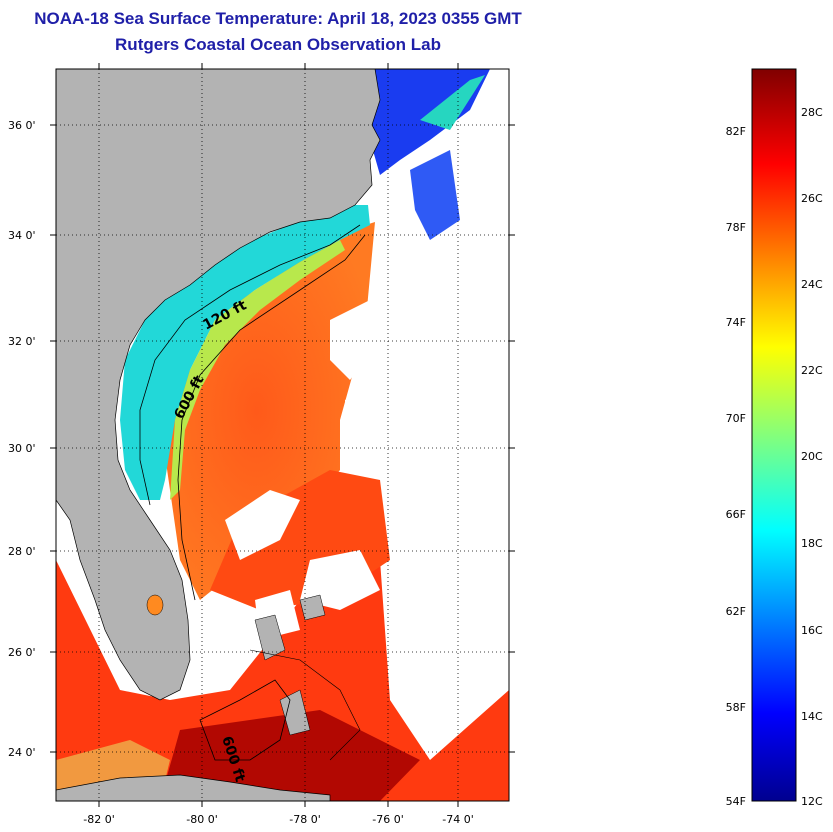 This screenshot has width=833, height=832. I want to click on lat-label: 28 0', so click(22, 551).